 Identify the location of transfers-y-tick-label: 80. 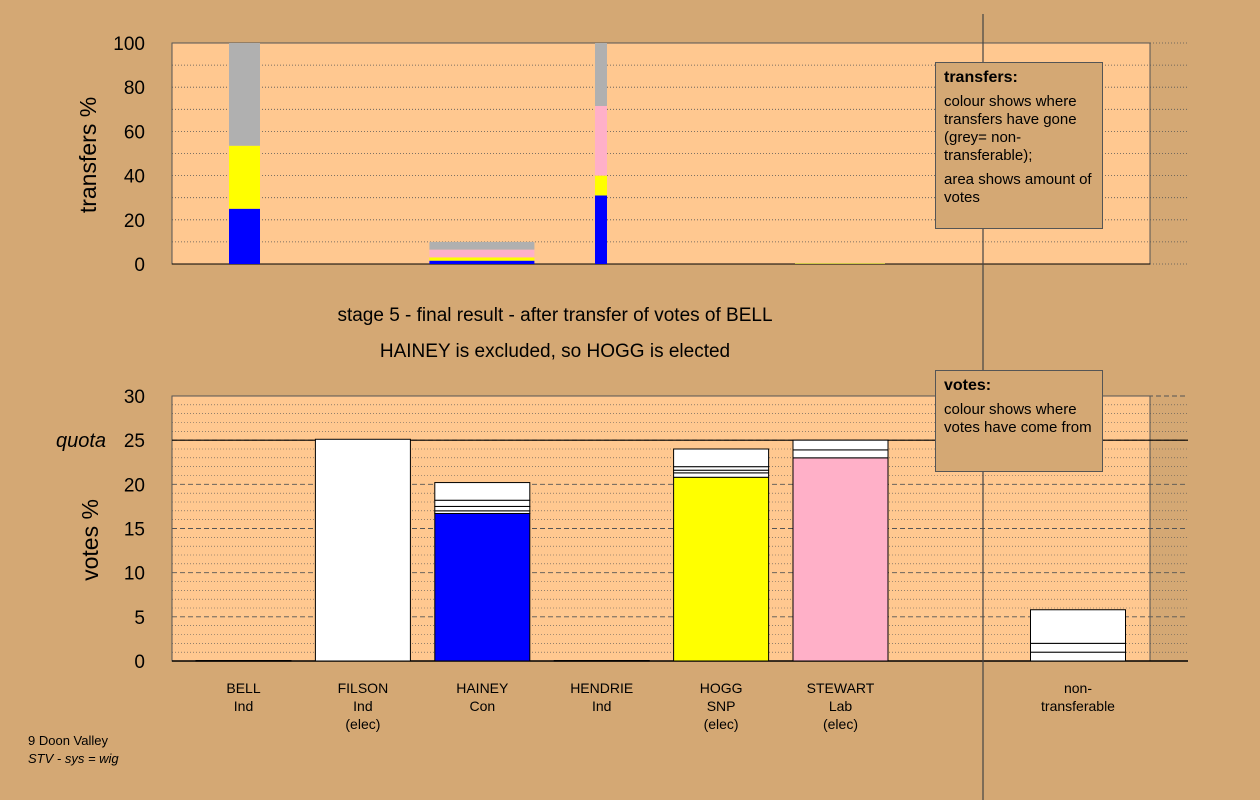
(134, 88).